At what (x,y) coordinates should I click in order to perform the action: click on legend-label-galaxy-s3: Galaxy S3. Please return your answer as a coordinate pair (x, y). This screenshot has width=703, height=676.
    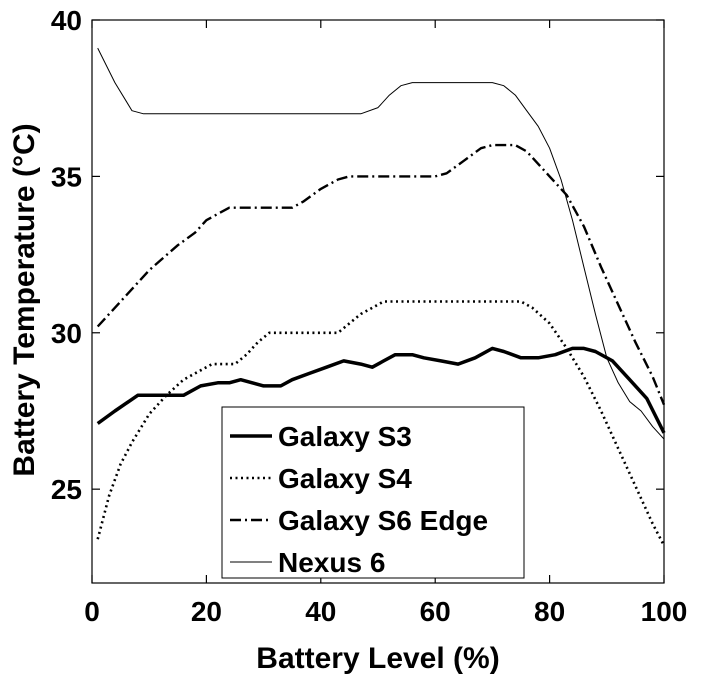
    Looking at the image, I should click on (345, 436).